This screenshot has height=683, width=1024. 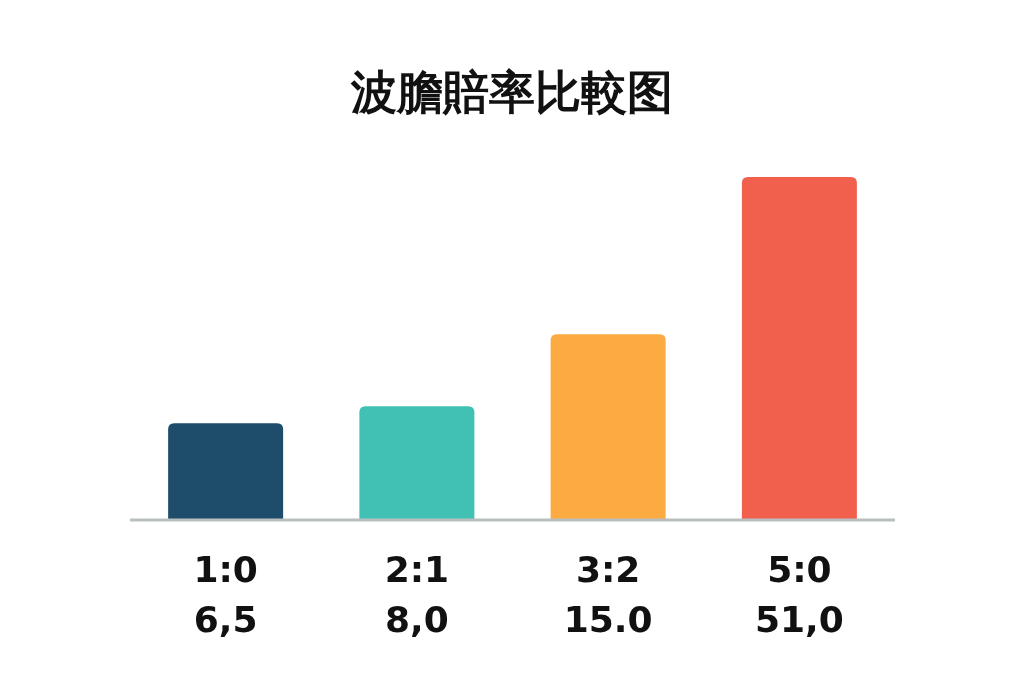 What do you see at coordinates (225, 594) in the screenshot?
I see `x-tick-label: 1:0 6,5` at bounding box center [225, 594].